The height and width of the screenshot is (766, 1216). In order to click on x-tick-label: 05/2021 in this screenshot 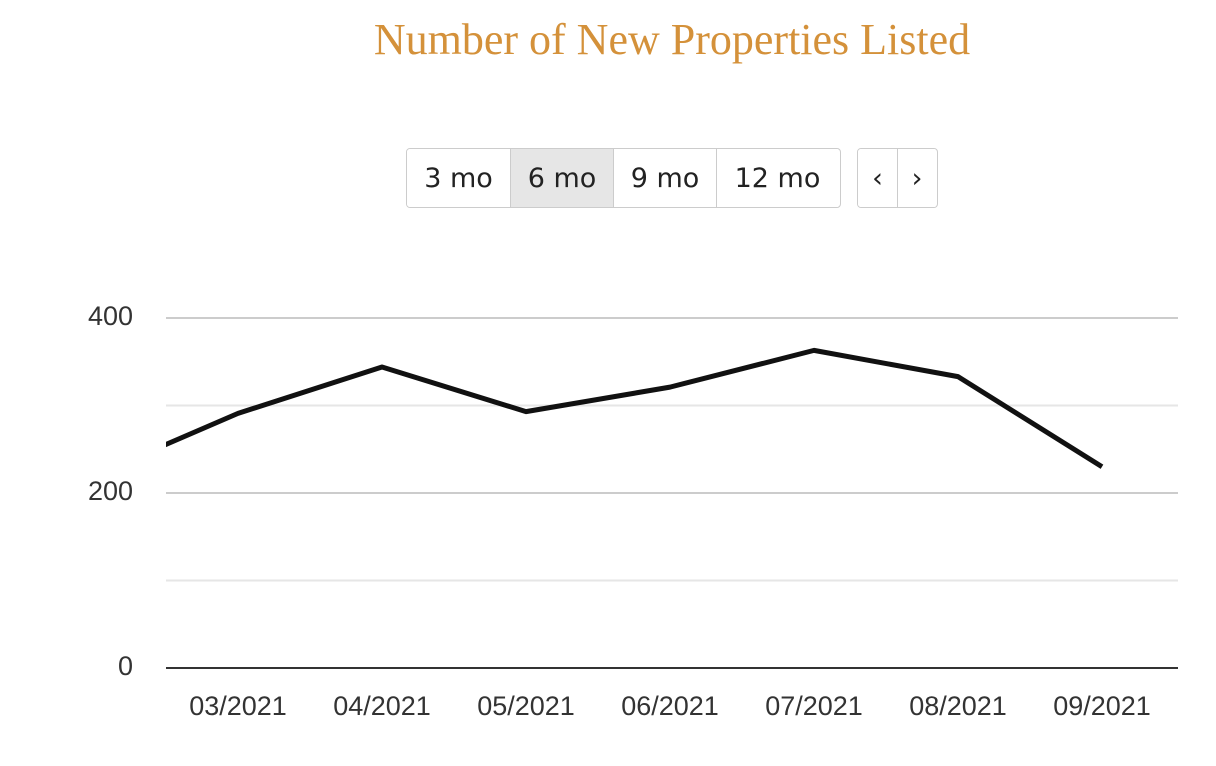, I will do `click(526, 706)`.